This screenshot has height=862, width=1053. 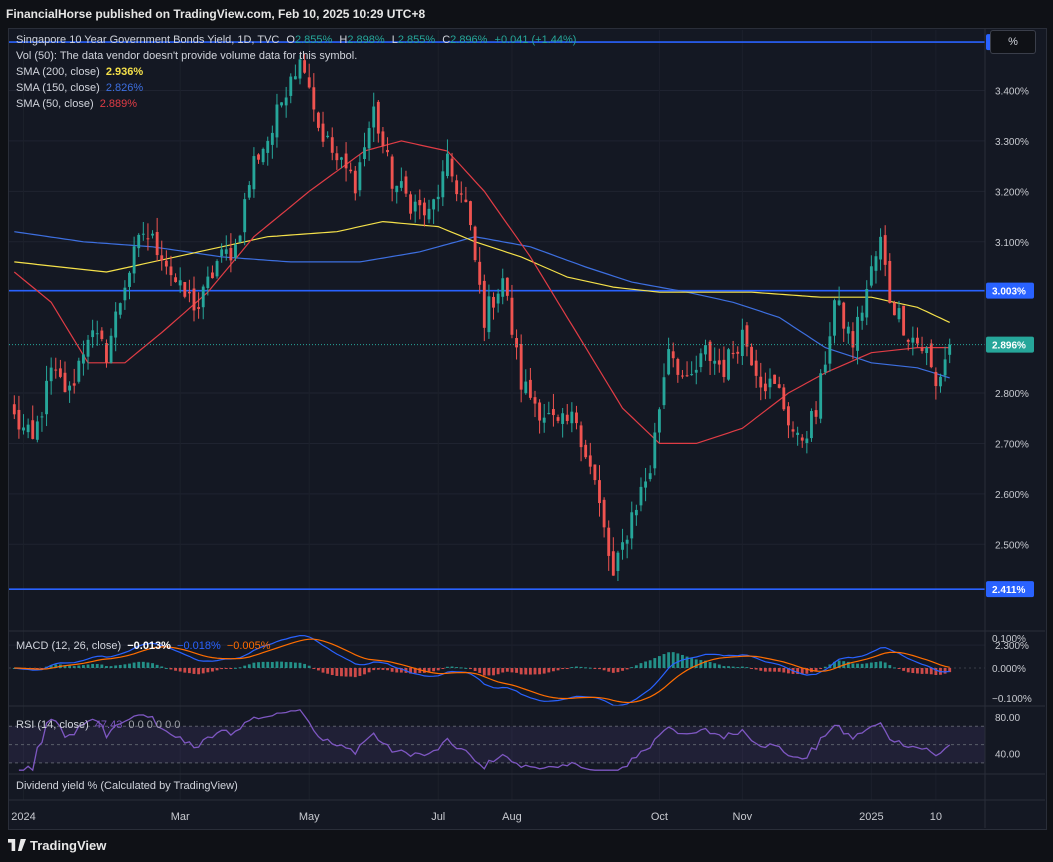 I want to click on sma150-value: 2.826%, so click(x=124, y=88).